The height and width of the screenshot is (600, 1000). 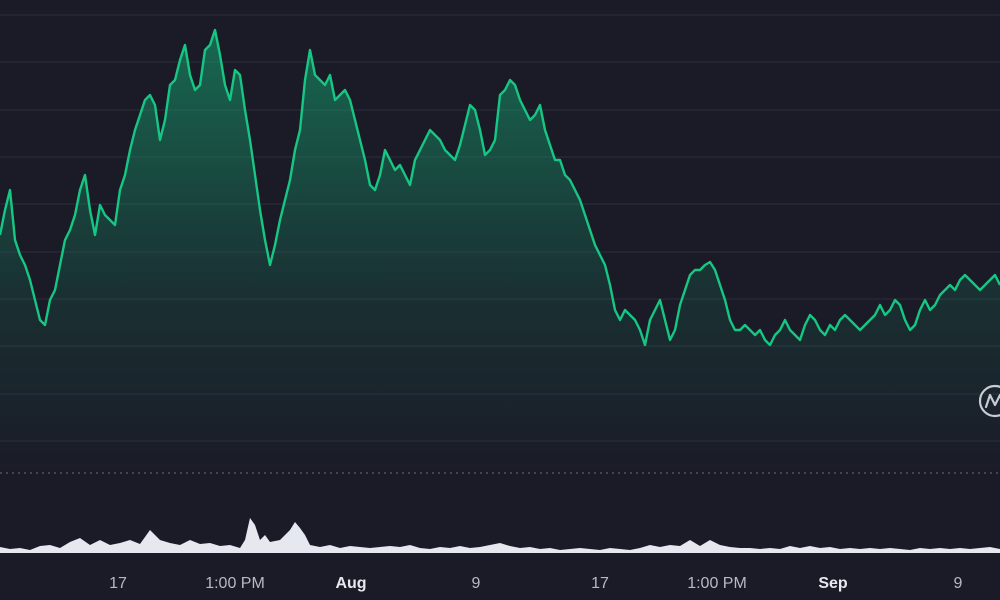 What do you see at coordinates (833, 583) in the screenshot?
I see `x-tick-label: Sep` at bounding box center [833, 583].